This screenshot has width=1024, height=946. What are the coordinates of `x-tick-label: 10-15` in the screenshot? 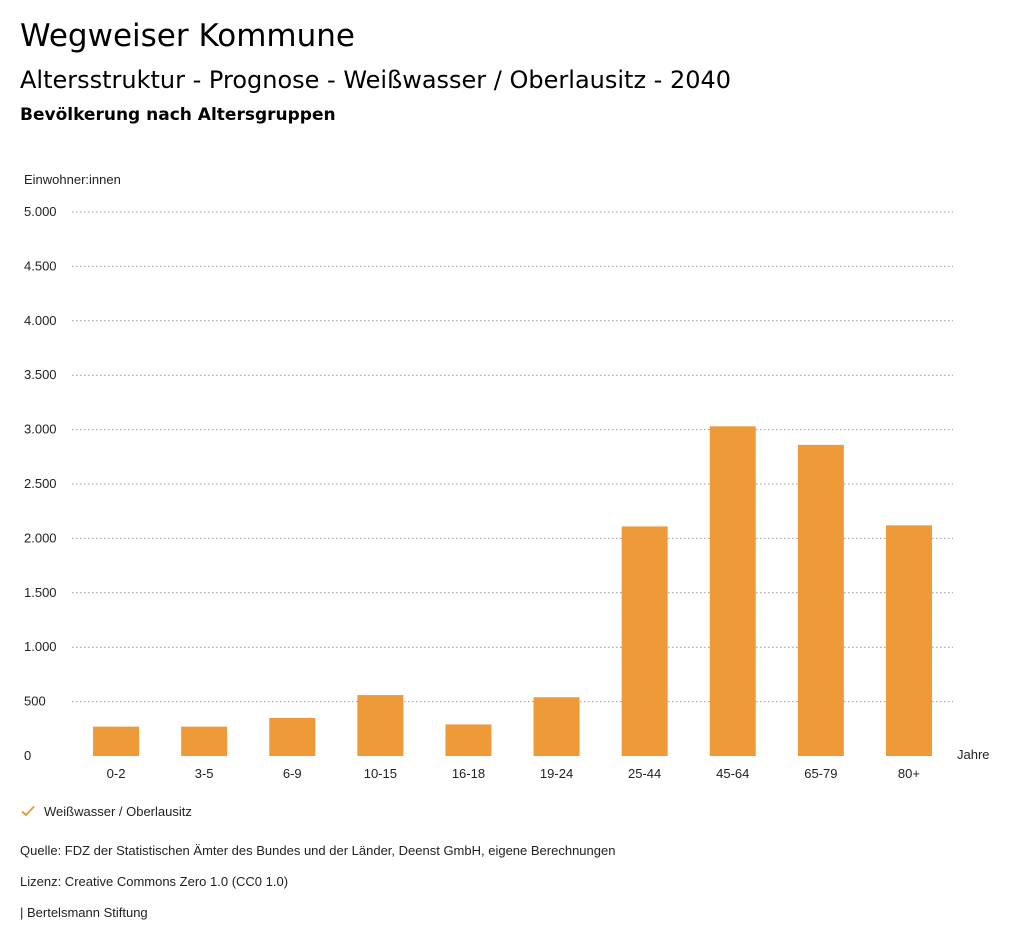 It's located at (380, 773).